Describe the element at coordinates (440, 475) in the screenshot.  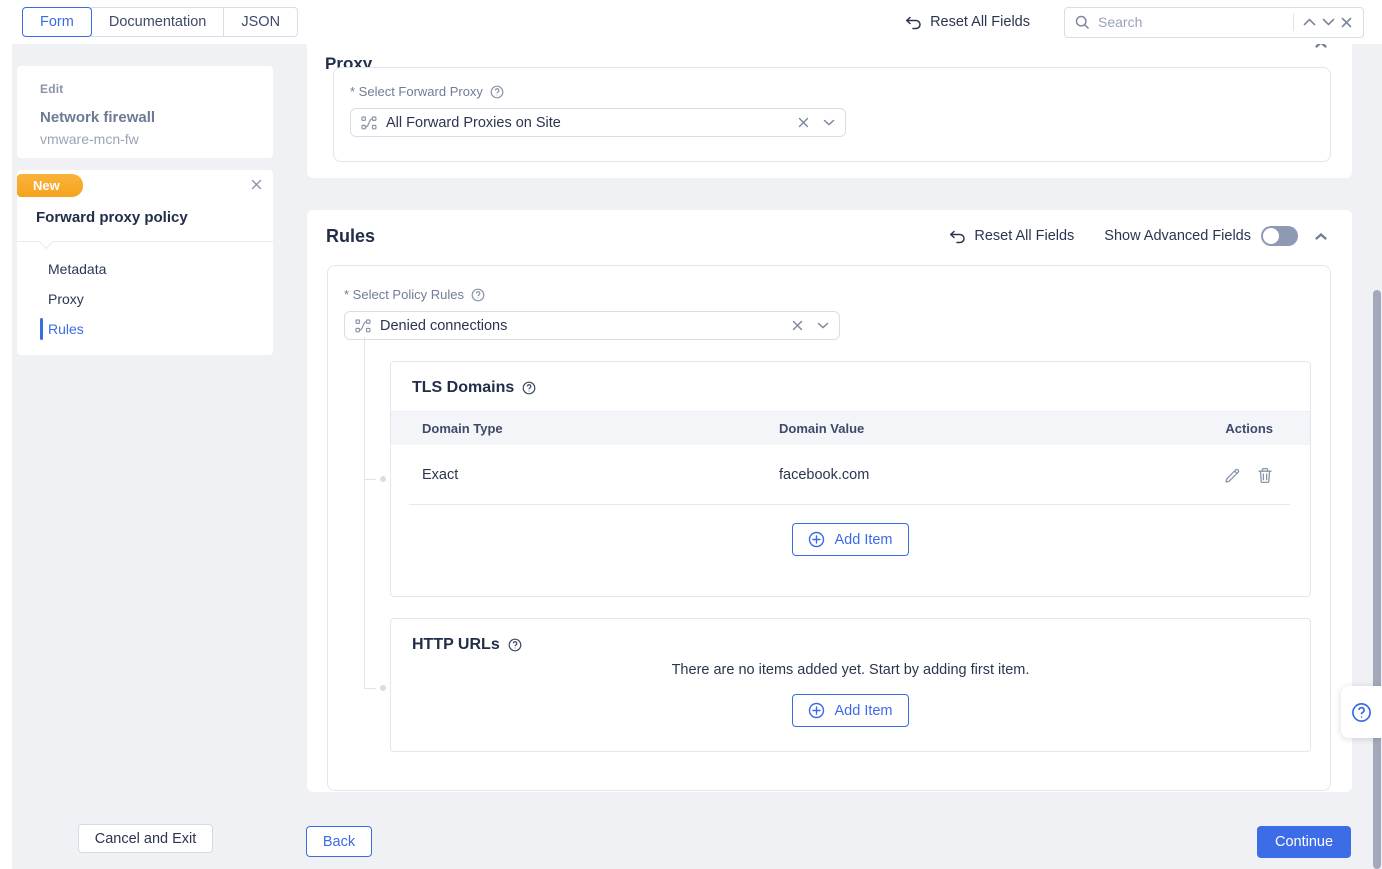
I see `cell-domain-type: Exact` at that location.